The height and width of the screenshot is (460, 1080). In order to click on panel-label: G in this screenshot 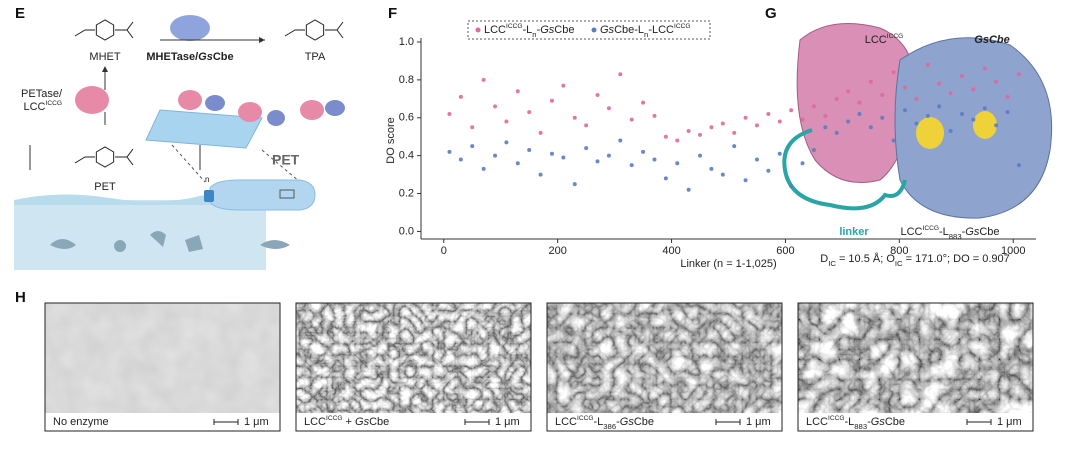, I will do `click(771, 13)`.